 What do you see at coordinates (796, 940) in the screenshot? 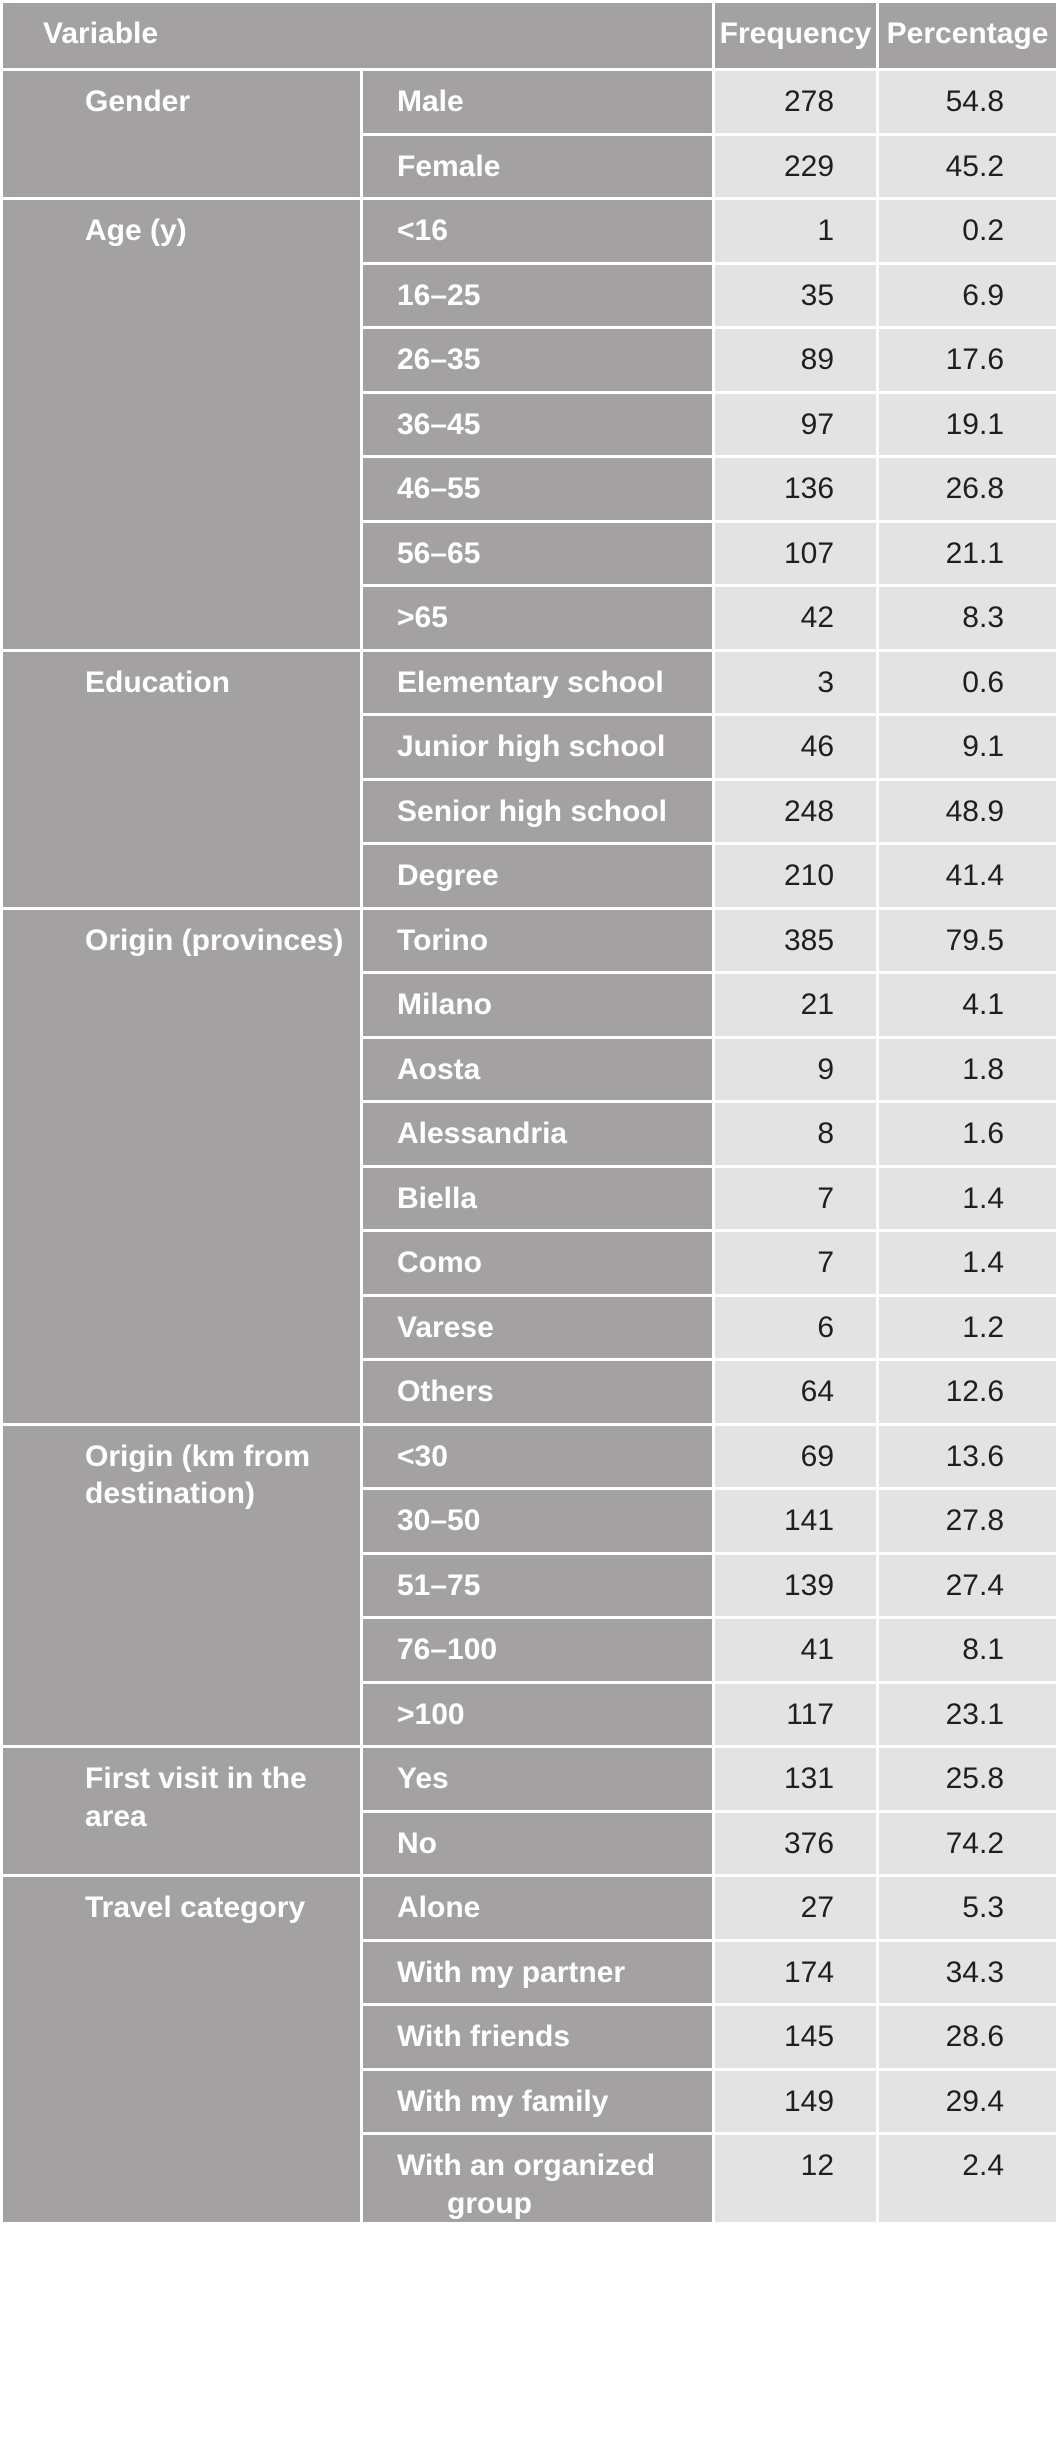
I see `frequency-cell: 385` at bounding box center [796, 940].